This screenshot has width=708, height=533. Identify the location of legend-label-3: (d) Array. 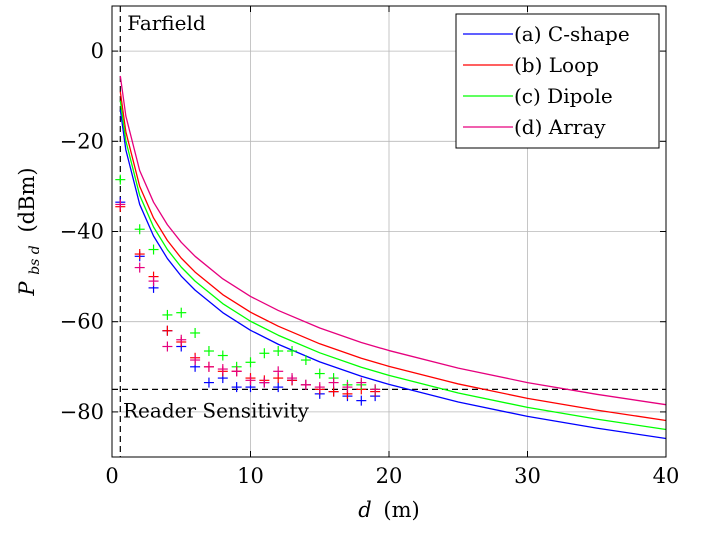
(560, 127).